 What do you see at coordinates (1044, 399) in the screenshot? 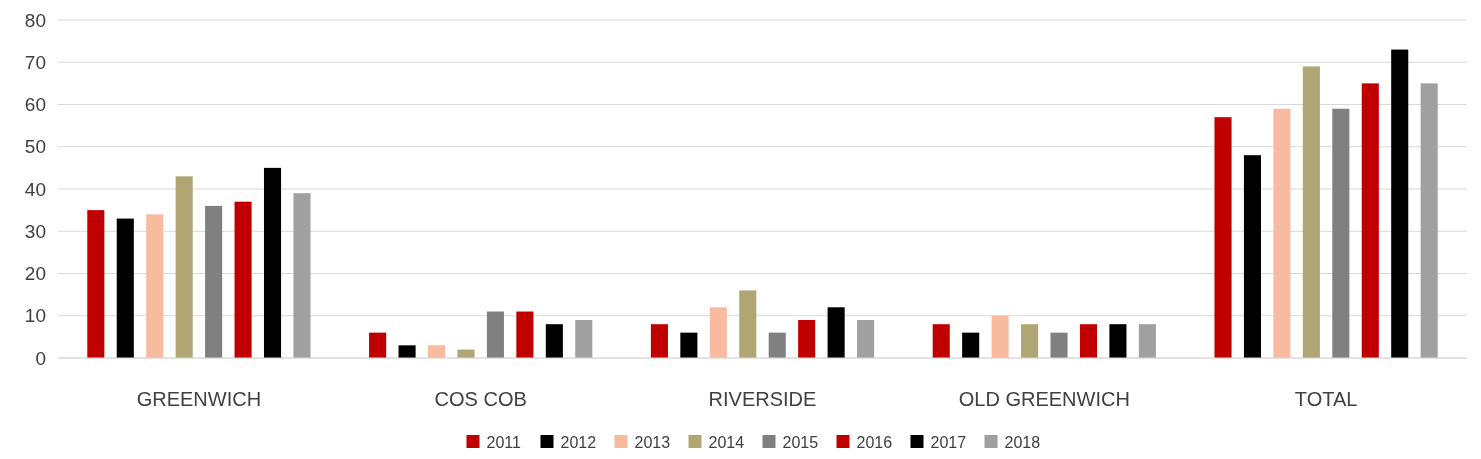
I see `x-tick-label: OLD GREENWICH` at bounding box center [1044, 399].